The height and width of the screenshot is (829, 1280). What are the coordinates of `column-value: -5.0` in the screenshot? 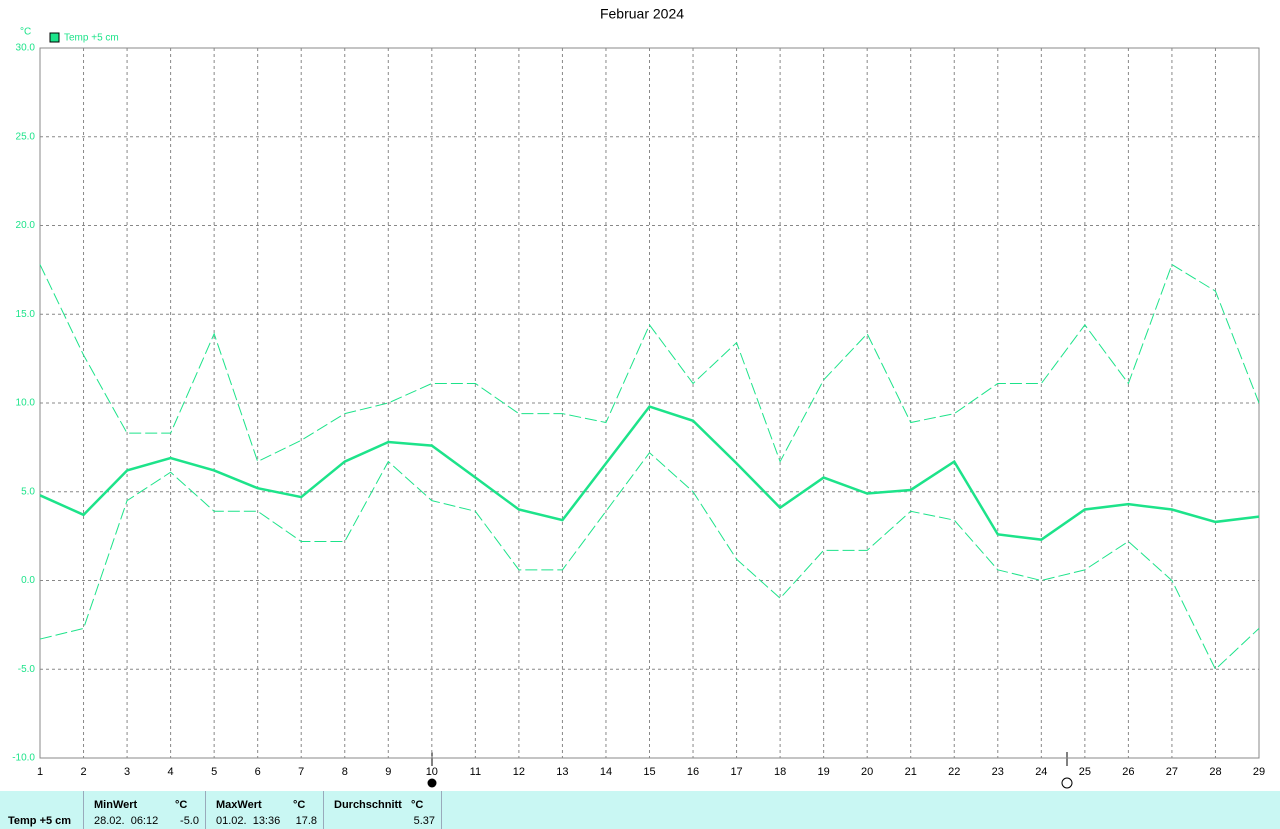 It's located at (189, 821).